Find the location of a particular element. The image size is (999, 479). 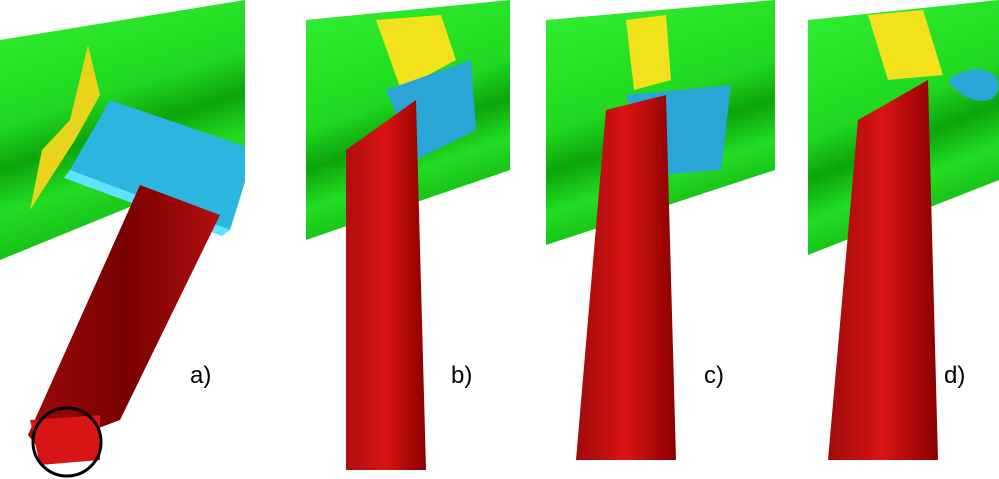

panel-label-c: c) is located at coordinates (714, 375).